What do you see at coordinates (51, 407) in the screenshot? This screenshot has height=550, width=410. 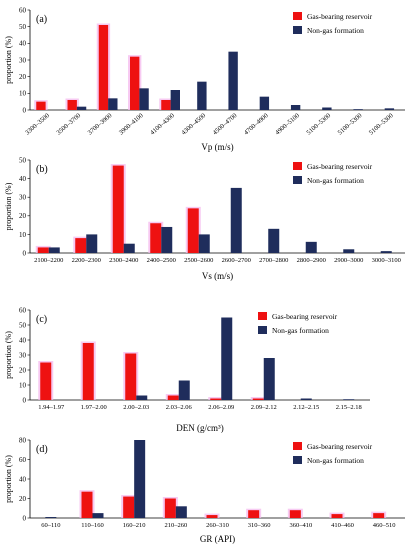 I see `x-tick-label: 1.94–1.97` at bounding box center [51, 407].